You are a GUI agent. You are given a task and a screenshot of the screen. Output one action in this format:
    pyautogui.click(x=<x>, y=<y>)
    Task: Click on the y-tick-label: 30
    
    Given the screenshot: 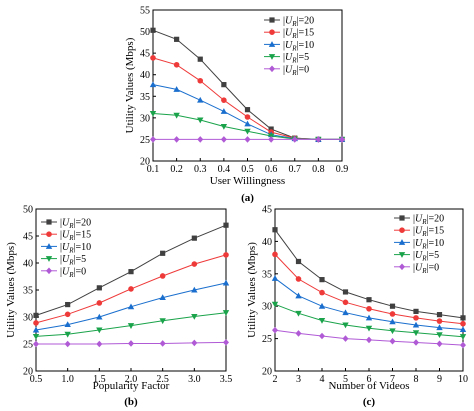 What is the action you would take?
    pyautogui.click(x=145, y=118)
    